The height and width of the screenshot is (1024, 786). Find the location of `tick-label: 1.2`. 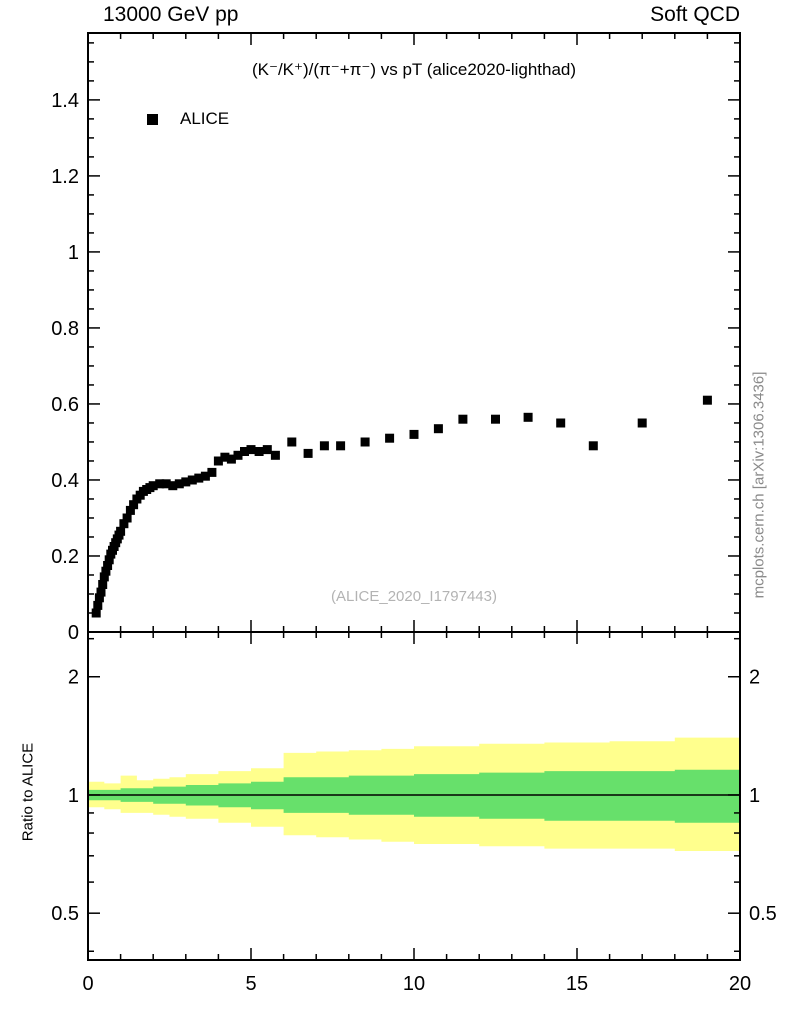

tick-label: 1.2 is located at coordinates (65, 177).